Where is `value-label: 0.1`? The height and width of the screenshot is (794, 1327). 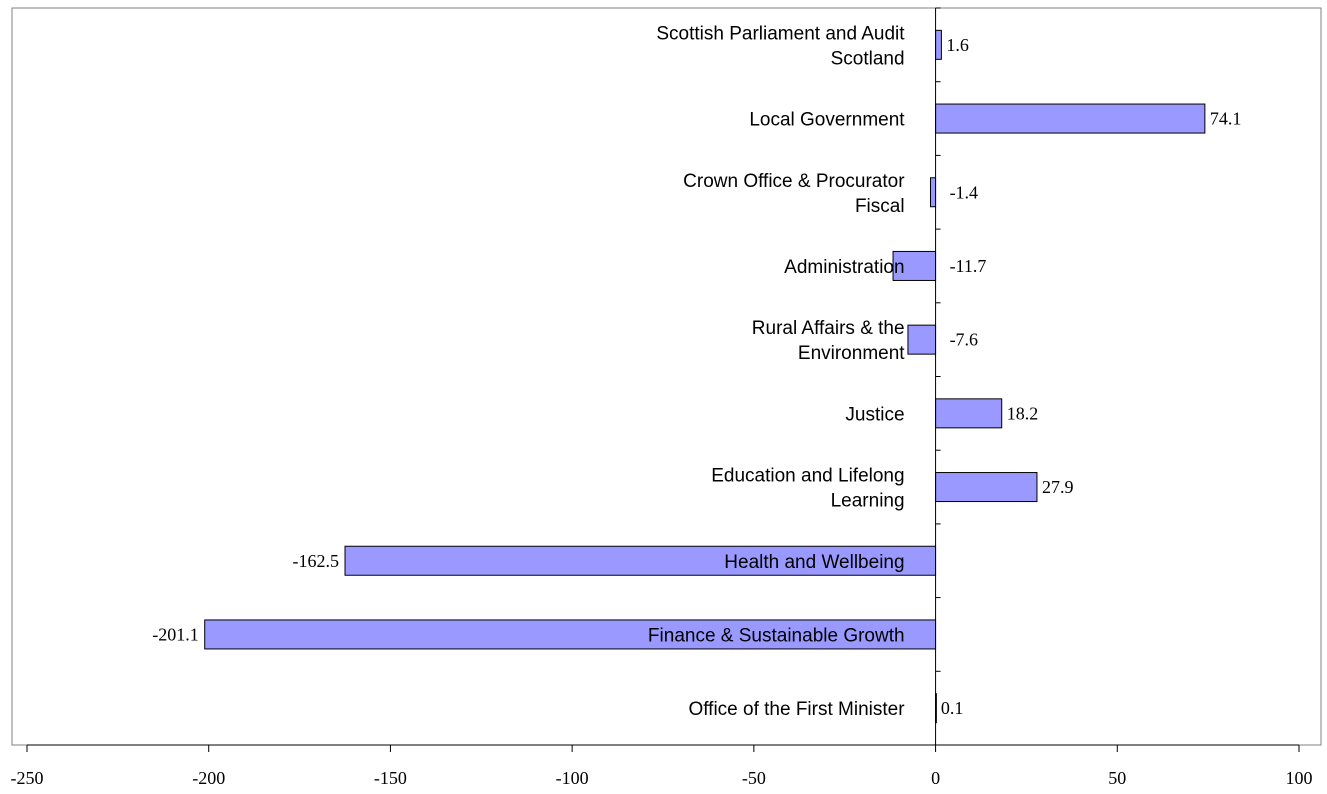
value-label: 0.1 is located at coordinates (952, 708).